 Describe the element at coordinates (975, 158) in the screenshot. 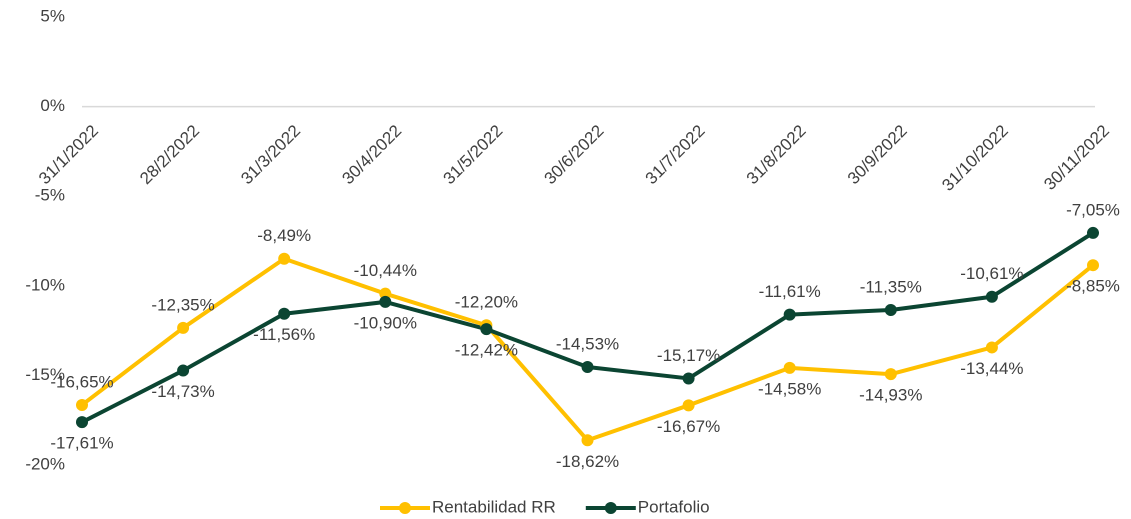

I see `x-tick-label: 31/10/2022` at that location.